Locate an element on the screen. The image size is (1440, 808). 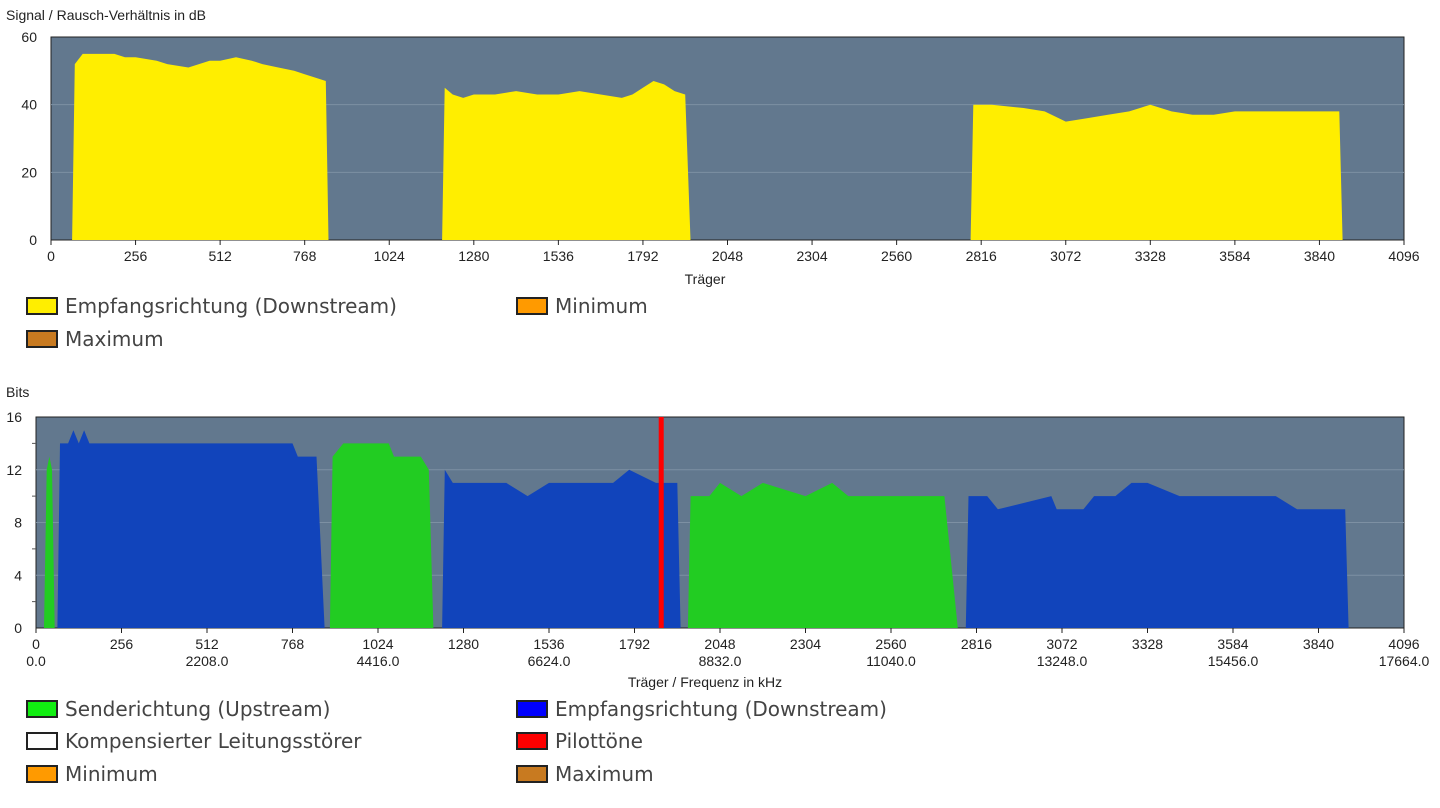
pilot-tone-marker is located at coordinates (661, 522).